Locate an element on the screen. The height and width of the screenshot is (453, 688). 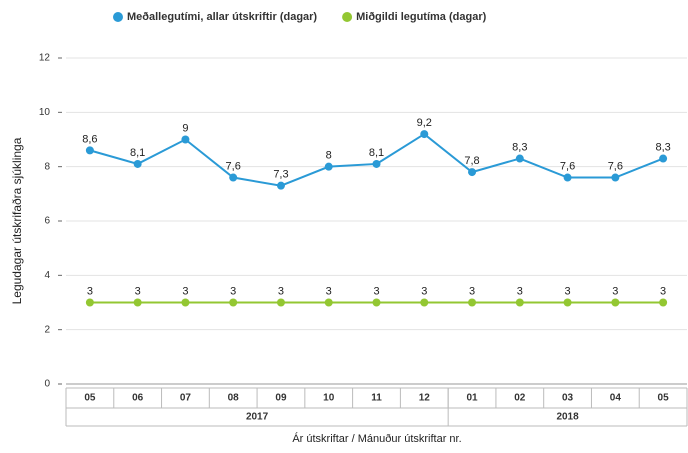
x-tick-label: 01 is located at coordinates (472, 398).